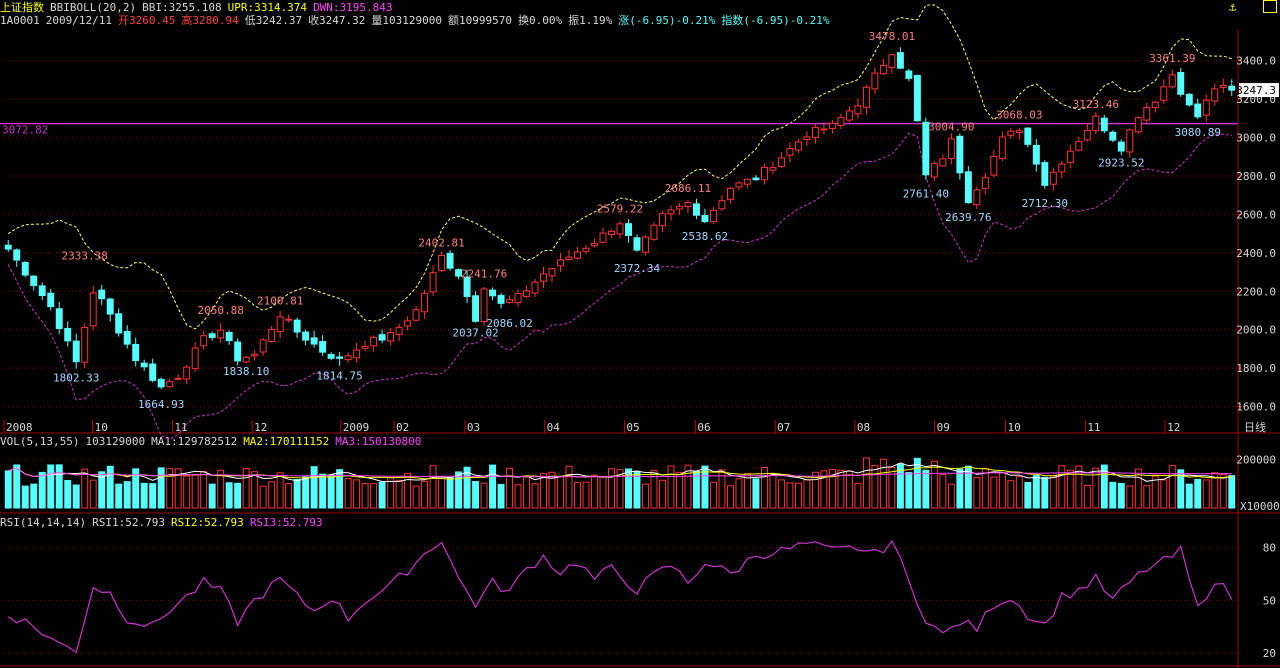 Image resolution: width=1280 pixels, height=668 pixels. What do you see at coordinates (22, 7) in the screenshot?
I see `index-name: 上证指数` at bounding box center [22, 7].